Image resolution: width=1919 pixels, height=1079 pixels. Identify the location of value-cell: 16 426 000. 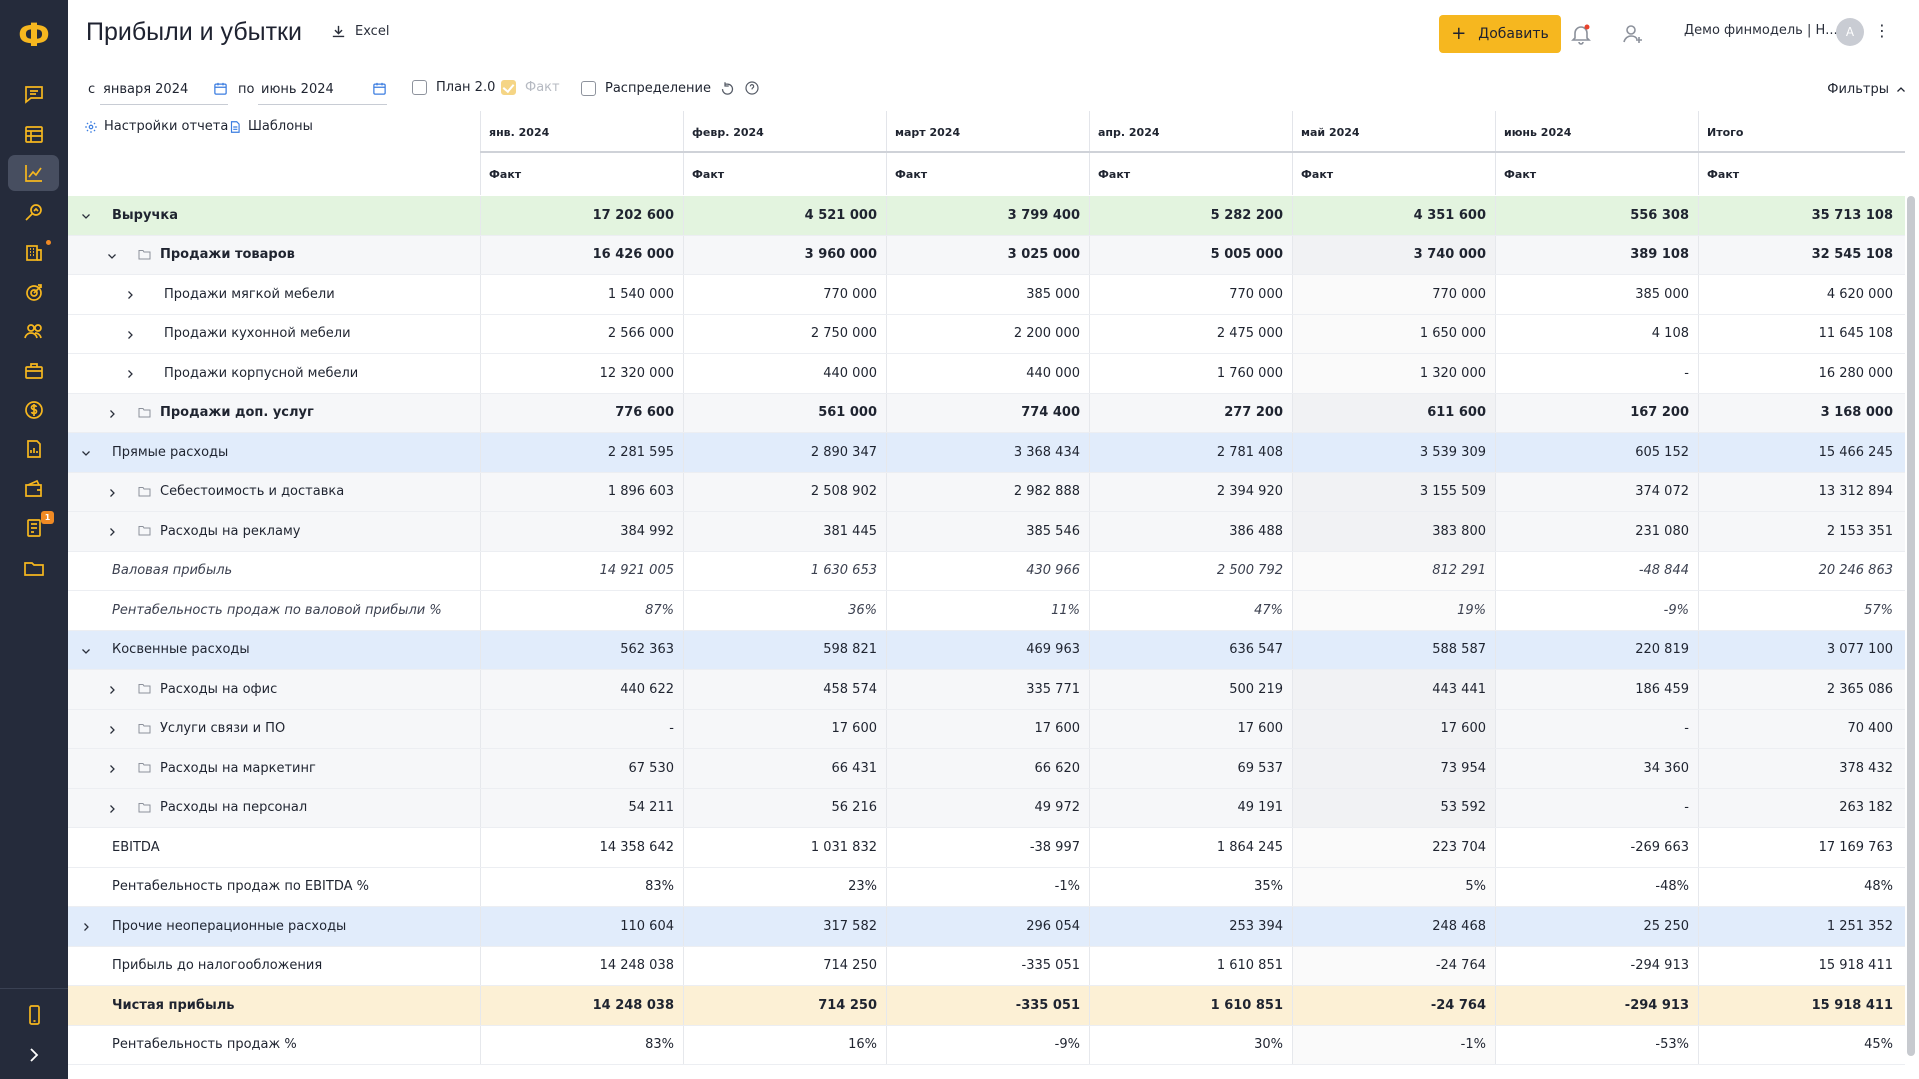
(581, 254).